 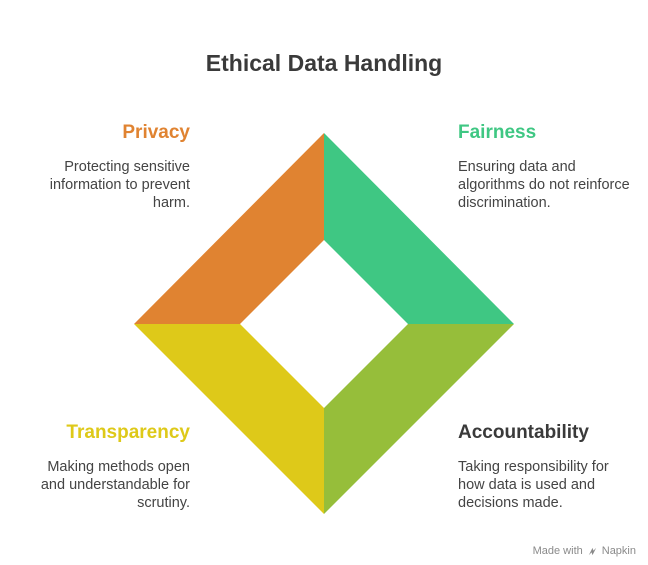 What do you see at coordinates (618, 551) in the screenshot?
I see `napkin-brand-text: Napkin` at bounding box center [618, 551].